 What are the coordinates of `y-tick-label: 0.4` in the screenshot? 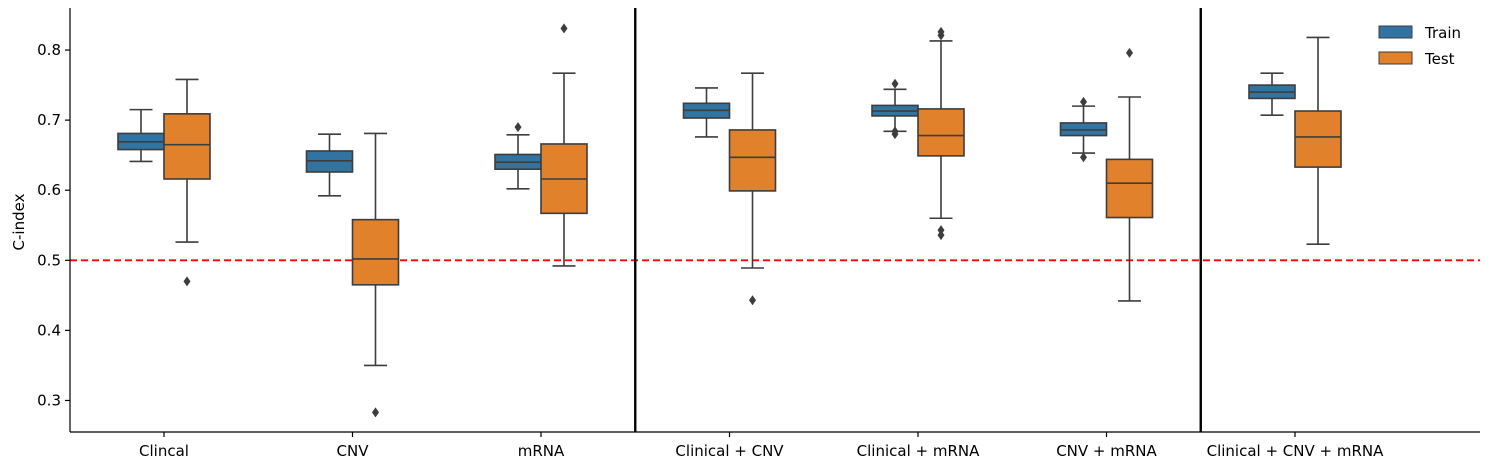 It's located at (49, 330).